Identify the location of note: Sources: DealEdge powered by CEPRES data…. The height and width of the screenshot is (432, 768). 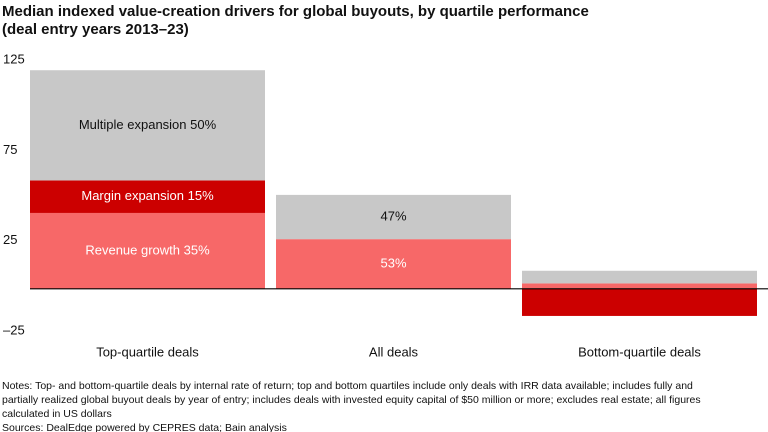
(144, 427).